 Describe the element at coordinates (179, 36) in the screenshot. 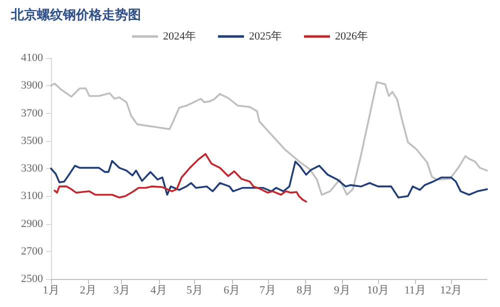

I see `legend-label: 2024年` at that location.